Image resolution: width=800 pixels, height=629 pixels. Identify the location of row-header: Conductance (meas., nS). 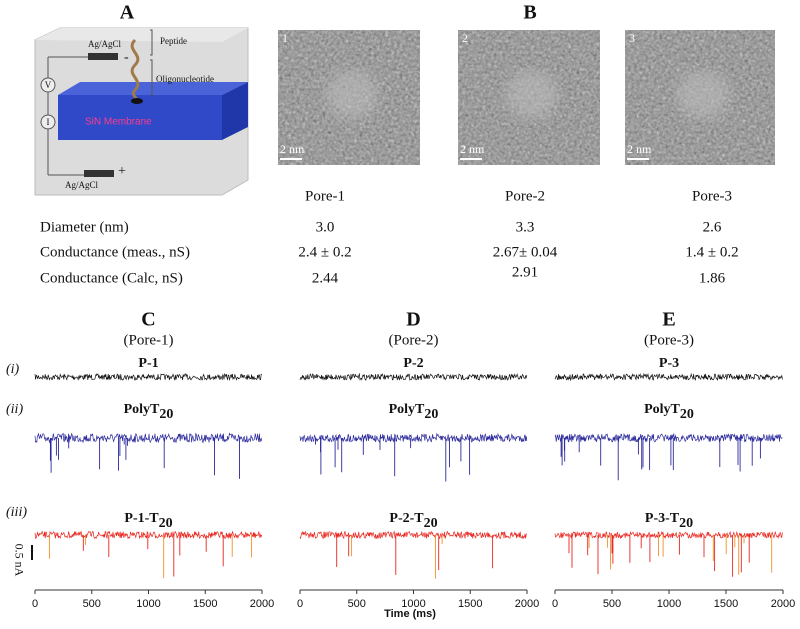
(115, 252).